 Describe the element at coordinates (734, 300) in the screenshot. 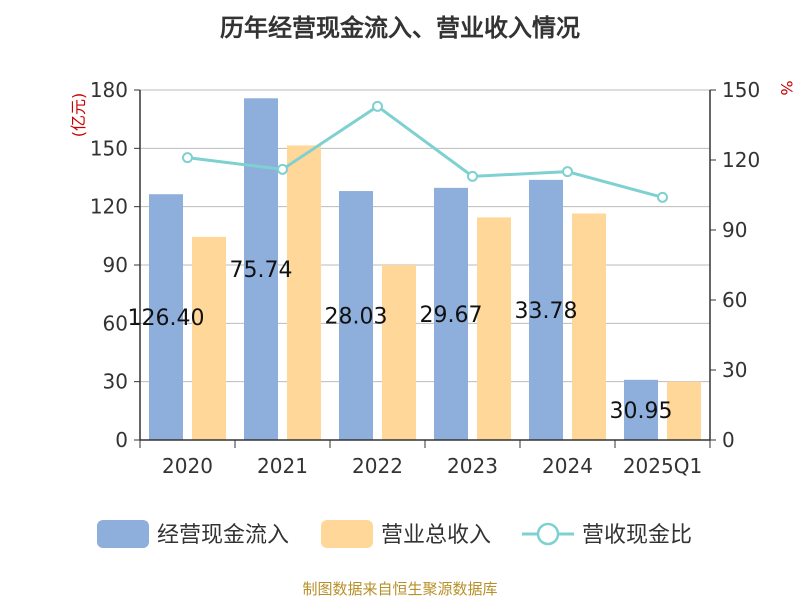

I see `y-right-tick-label: 60` at that location.